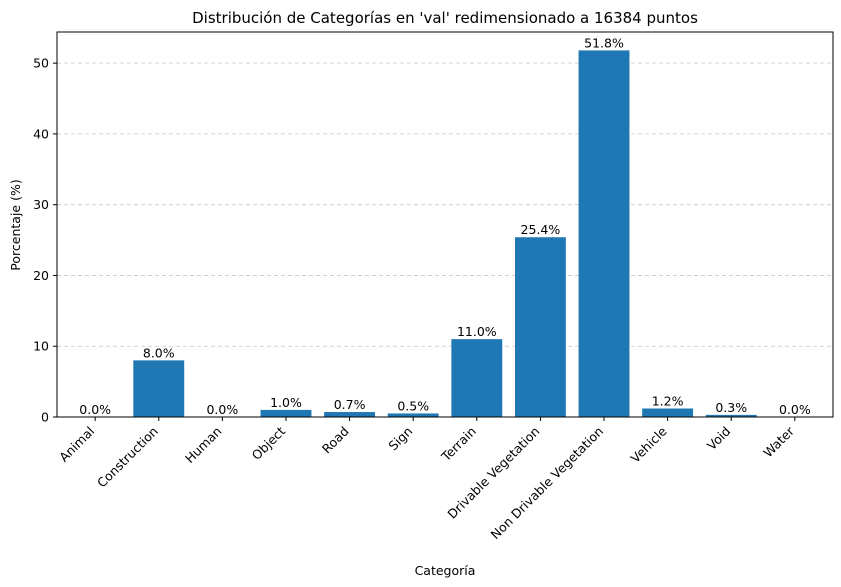  What do you see at coordinates (41, 63) in the screenshot?
I see `y-tick-label-5: 50` at bounding box center [41, 63].